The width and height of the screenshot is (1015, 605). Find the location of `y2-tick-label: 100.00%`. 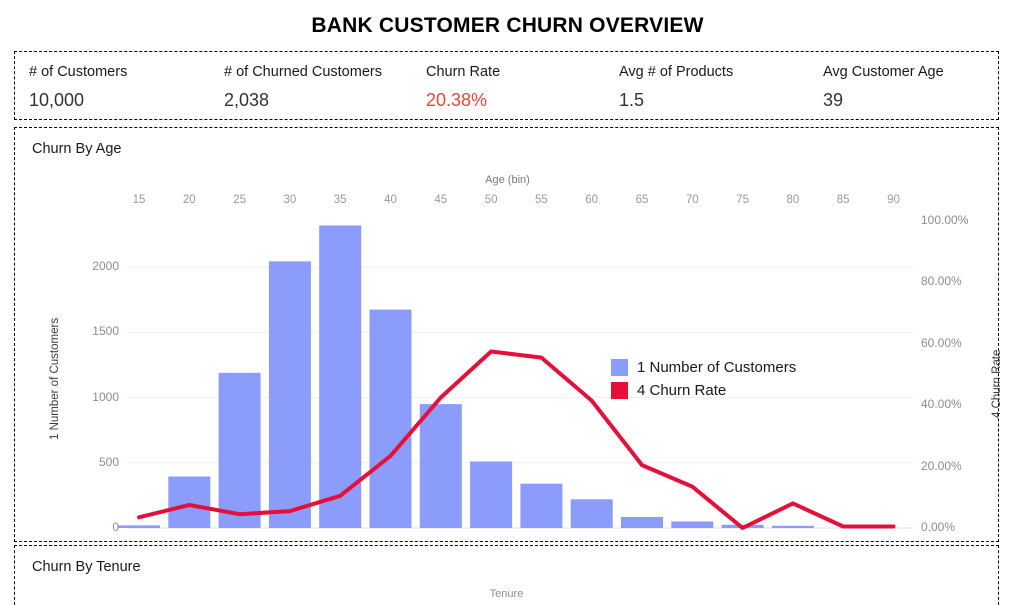

y2-tick-label: 100.00% is located at coordinates (945, 220).